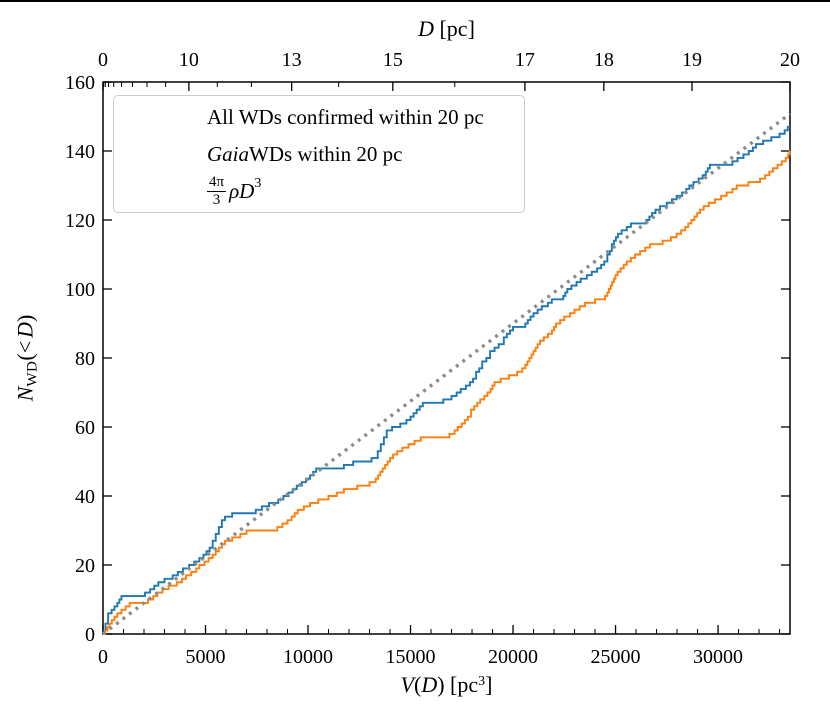 The image size is (830, 728). What do you see at coordinates (80, 152) in the screenshot?
I see `y-tick-label: 140` at bounding box center [80, 152].